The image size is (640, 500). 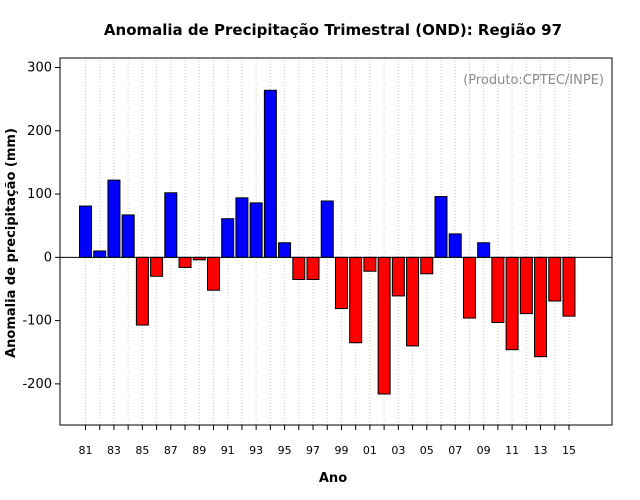 What do you see at coordinates (427, 450) in the screenshot?
I see `x-tick-label: 05` at bounding box center [427, 450].